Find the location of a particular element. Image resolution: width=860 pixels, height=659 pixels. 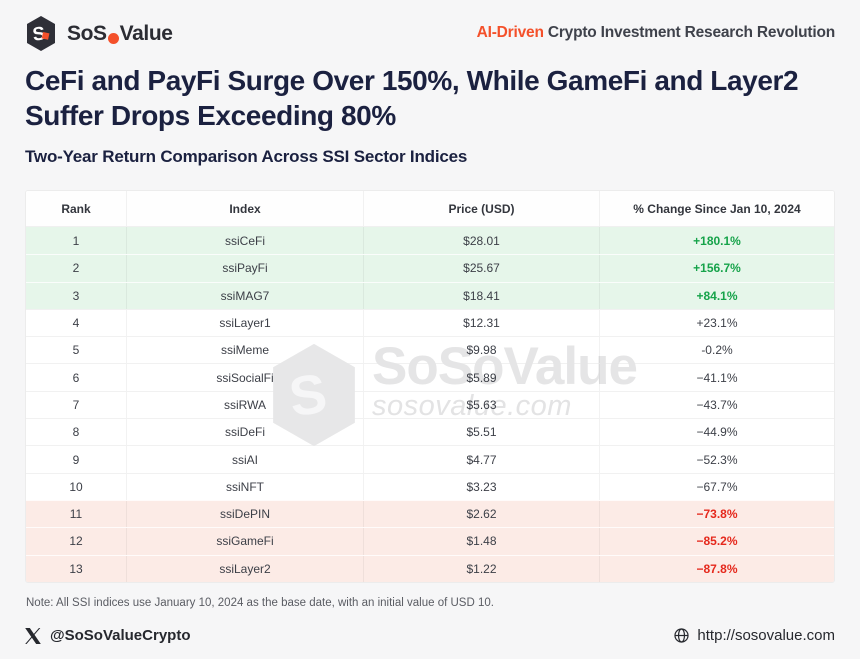

column-header-index: Index is located at coordinates (244, 208).